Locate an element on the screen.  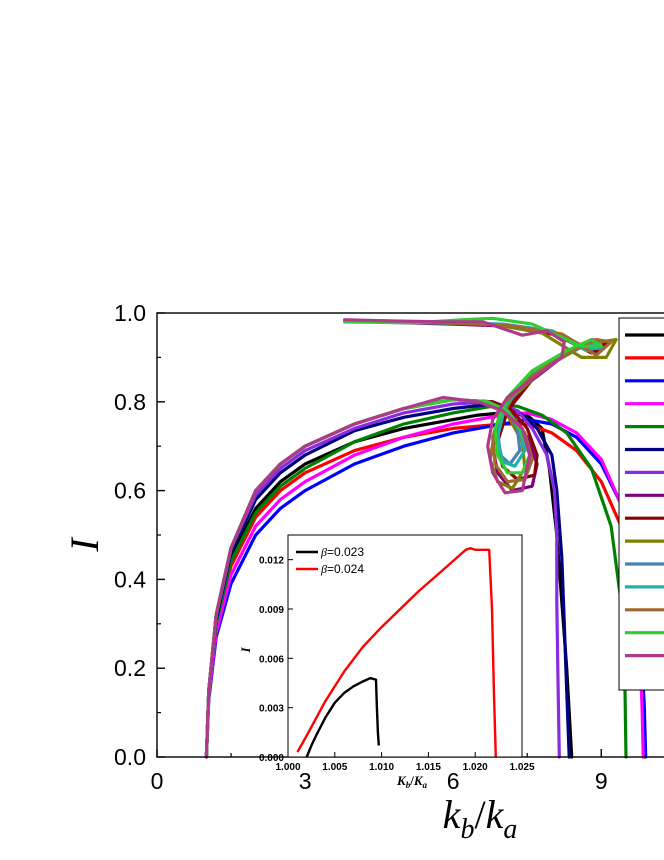
inset-x-axis-label-k2: K is located at coordinates (418, 780).